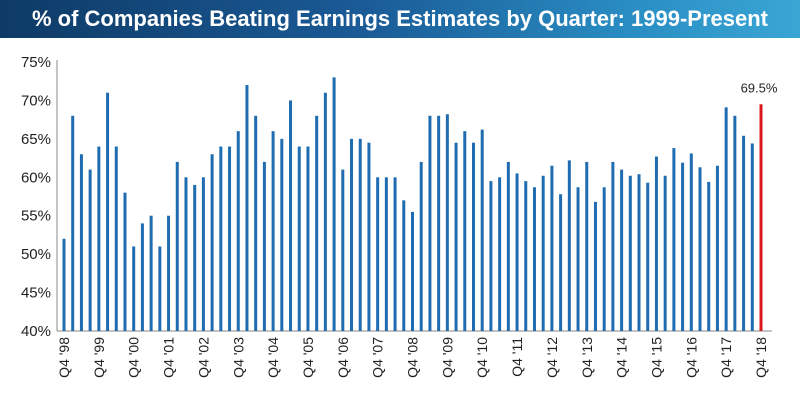 The image size is (800, 404). I want to click on x-tick-label: Q4 '17, so click(726, 357).